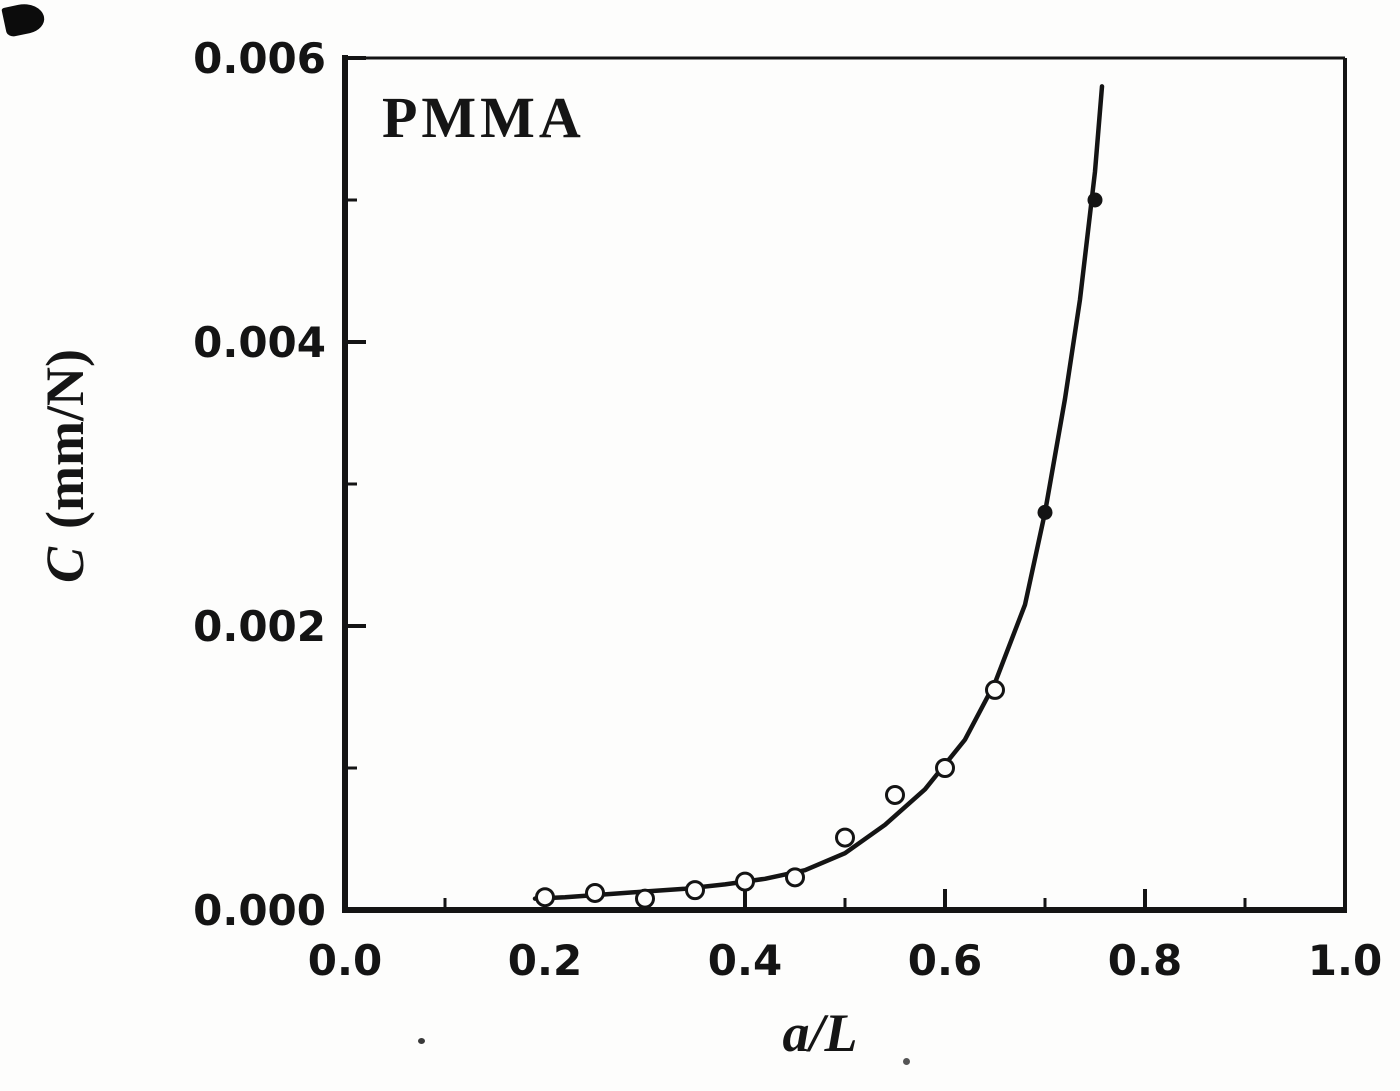 This screenshot has height=1091, width=1400. I want to click on plot-title: PMMA, so click(483, 117).